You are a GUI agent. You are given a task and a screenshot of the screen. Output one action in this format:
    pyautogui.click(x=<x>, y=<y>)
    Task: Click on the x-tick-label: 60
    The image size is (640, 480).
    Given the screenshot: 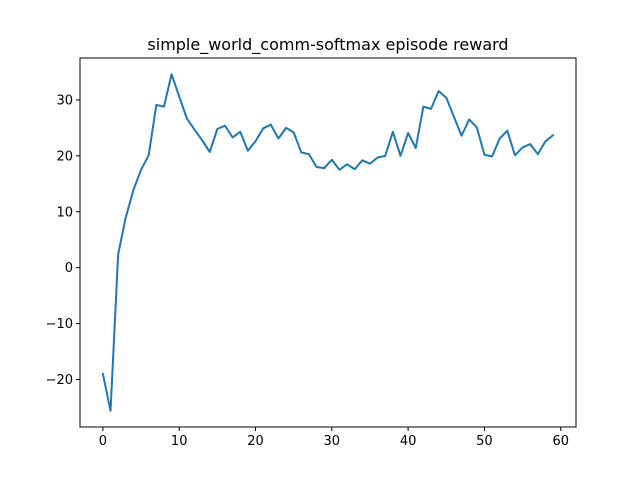 What is the action you would take?
    pyautogui.click(x=560, y=441)
    